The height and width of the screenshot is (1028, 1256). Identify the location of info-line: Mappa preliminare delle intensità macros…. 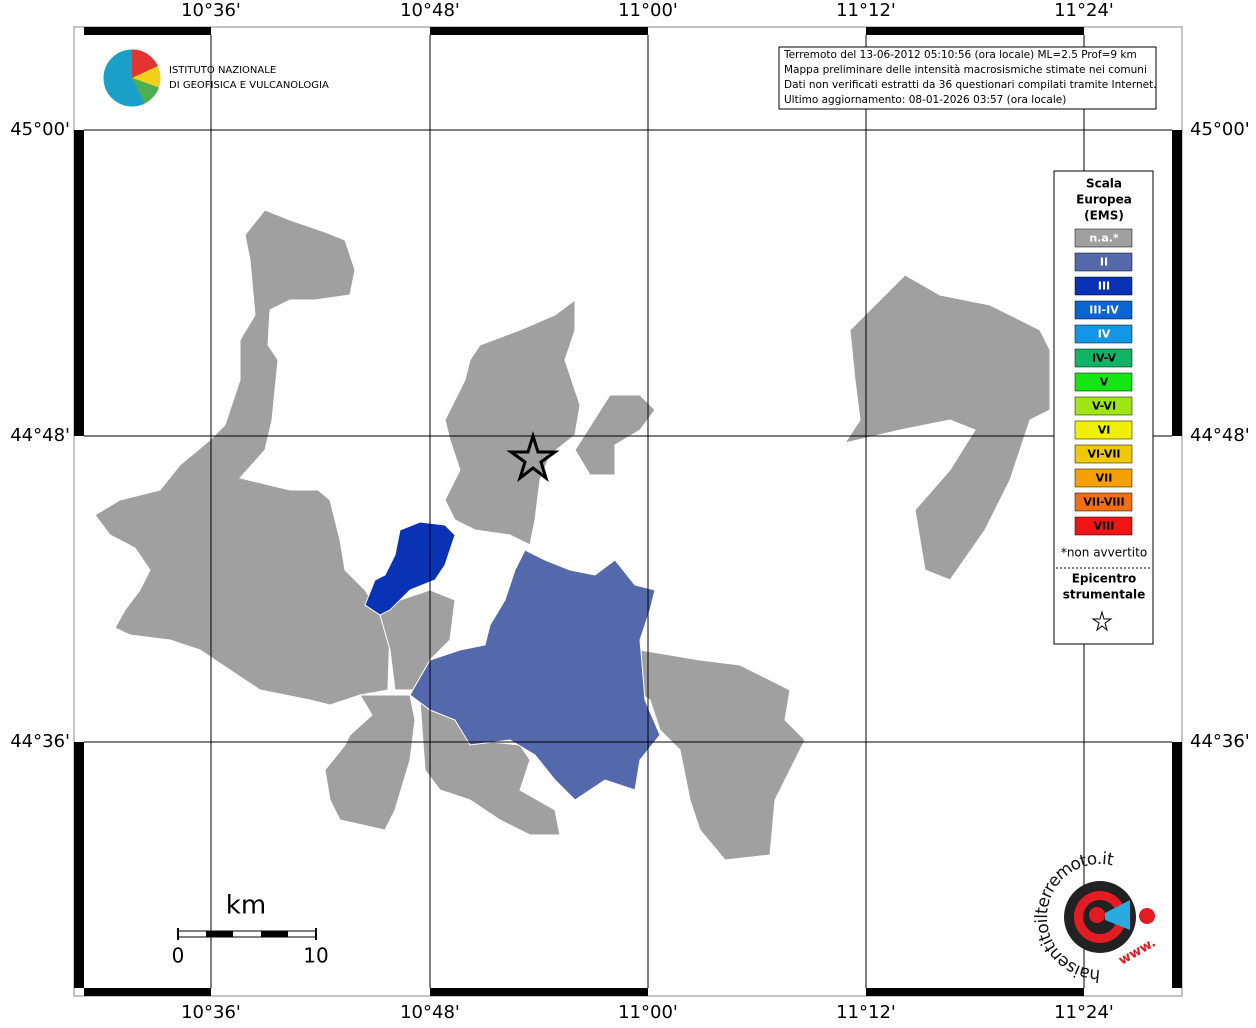
(965, 70).